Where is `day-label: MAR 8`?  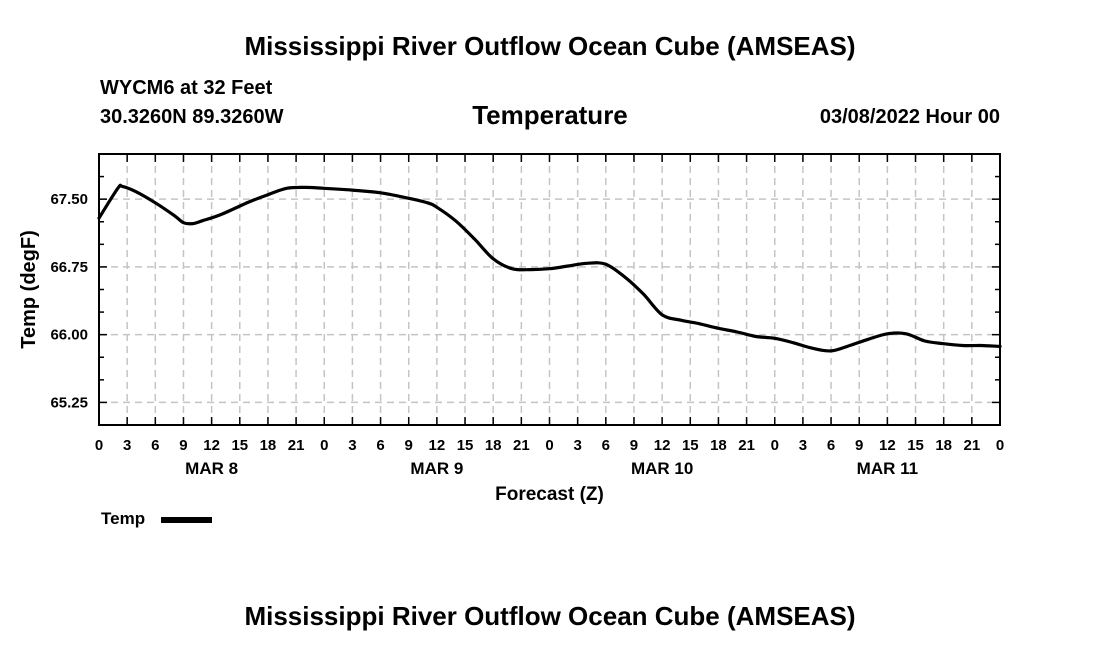
day-label: MAR 8 is located at coordinates (211, 468).